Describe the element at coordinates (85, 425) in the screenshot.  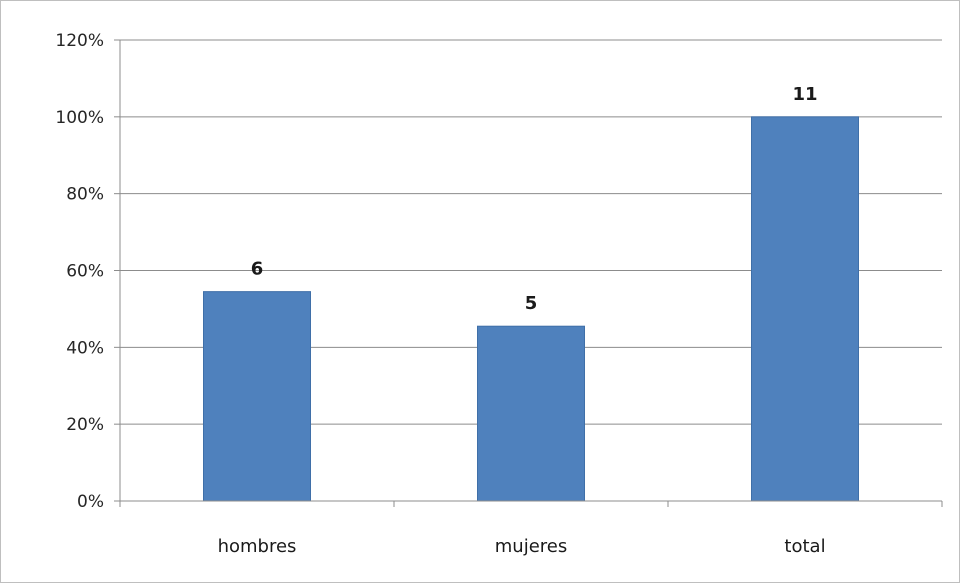
I see `y-tick-label: 20%` at that location.